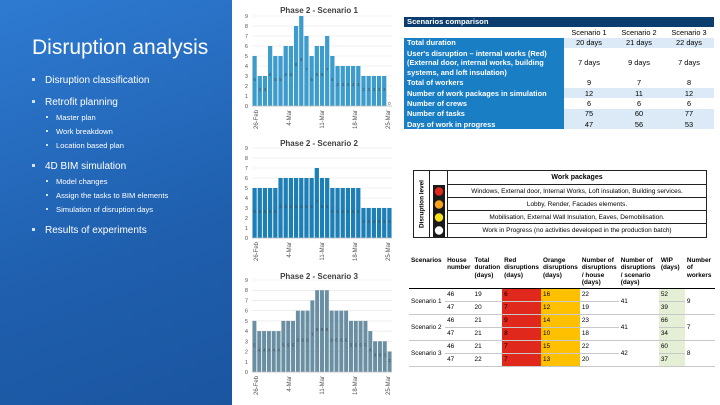  Describe the element at coordinates (560, 321) in the screenshot. I see `orange-disruptions: 14` at that location.